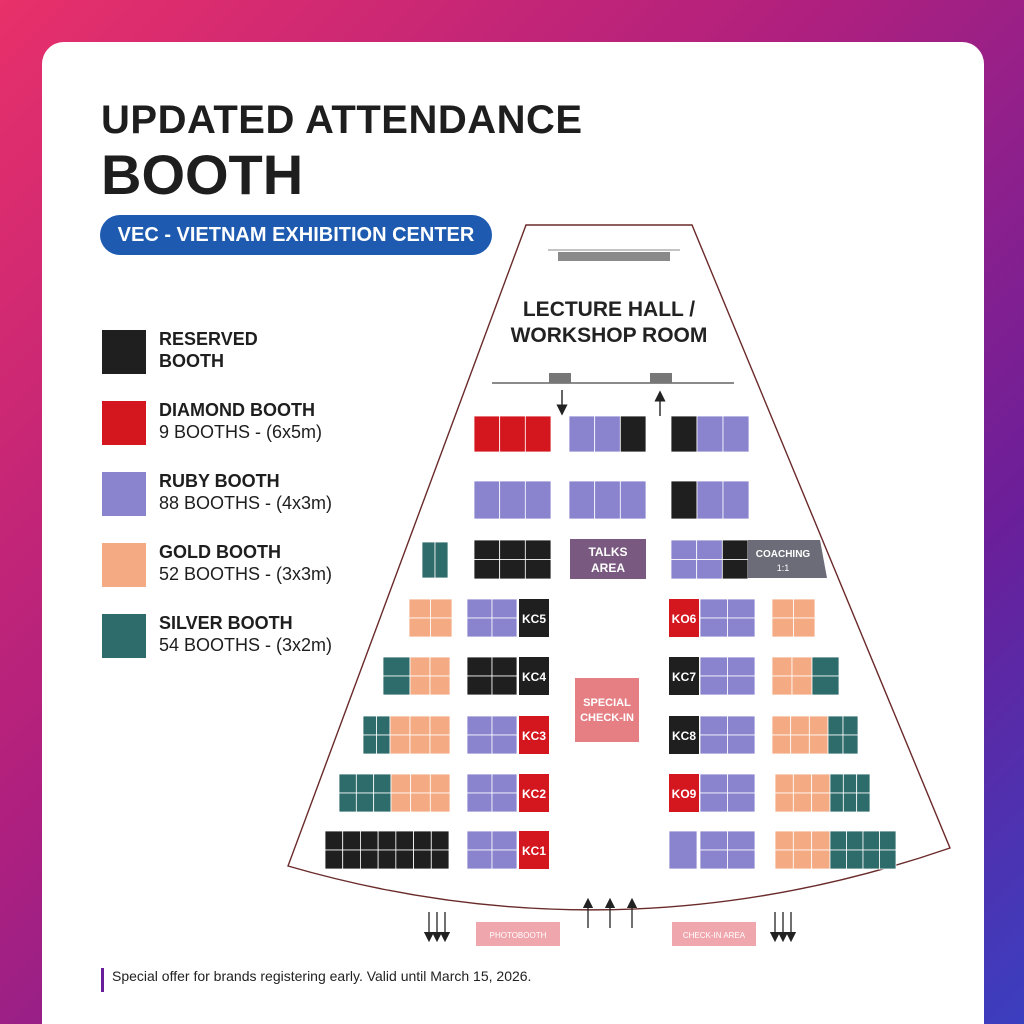 This screenshot has width=1024, height=1024. Describe the element at coordinates (437, 927) in the screenshot. I see `exit-arrows-left` at that location.